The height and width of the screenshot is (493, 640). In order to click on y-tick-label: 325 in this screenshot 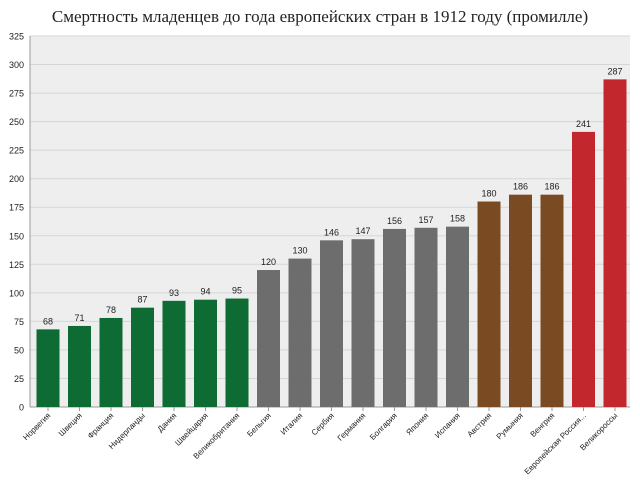, I will do `click(16, 37)`.